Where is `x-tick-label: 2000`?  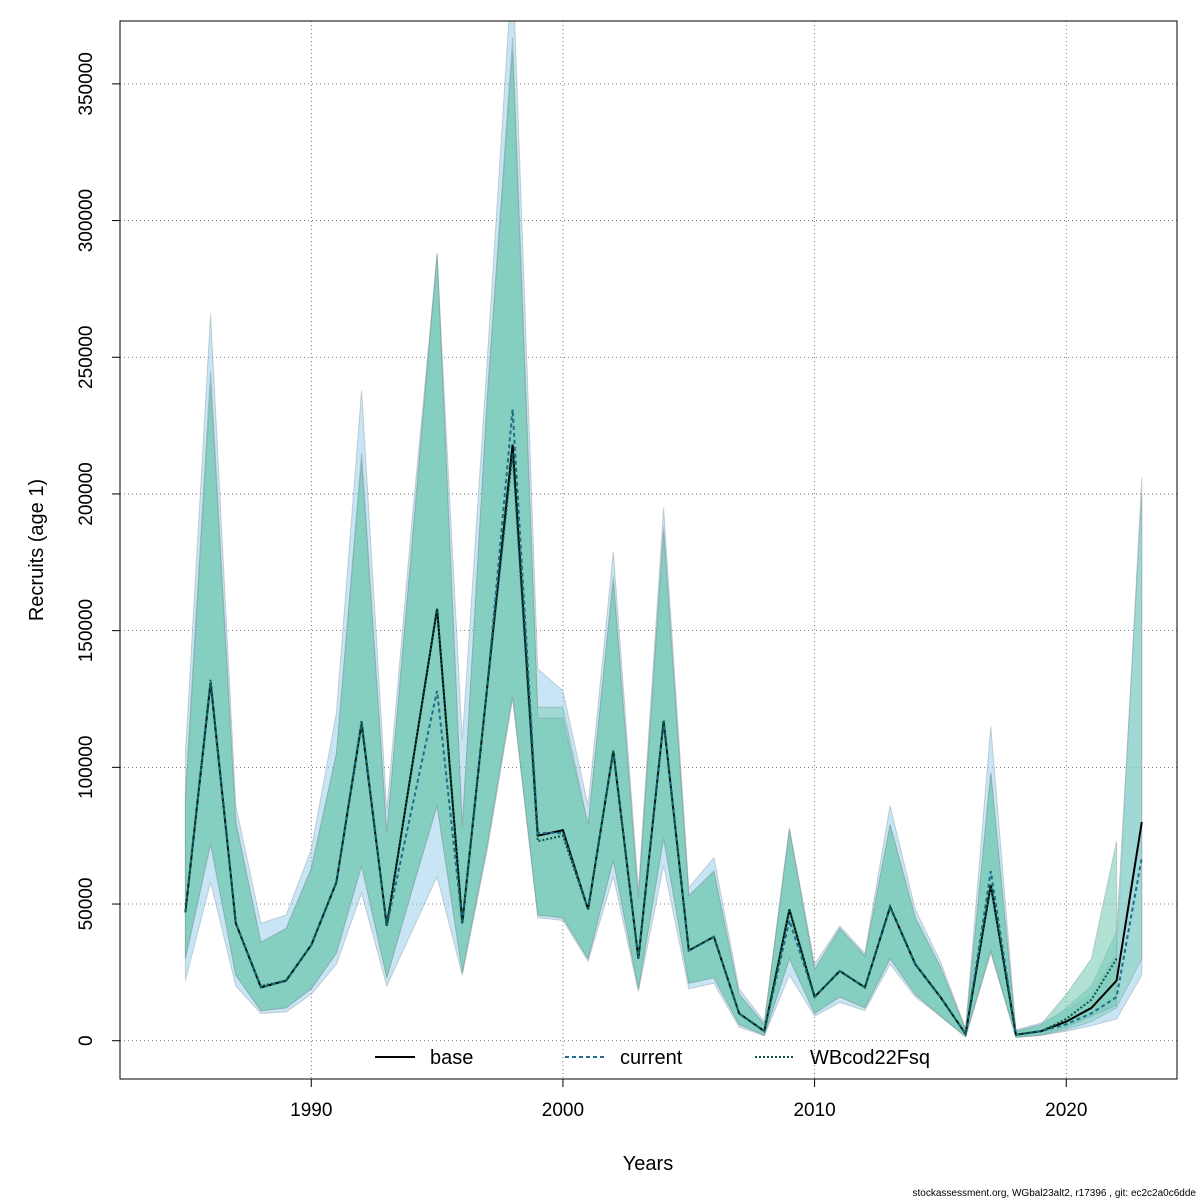
x-tick-label: 2000 is located at coordinates (563, 1110).